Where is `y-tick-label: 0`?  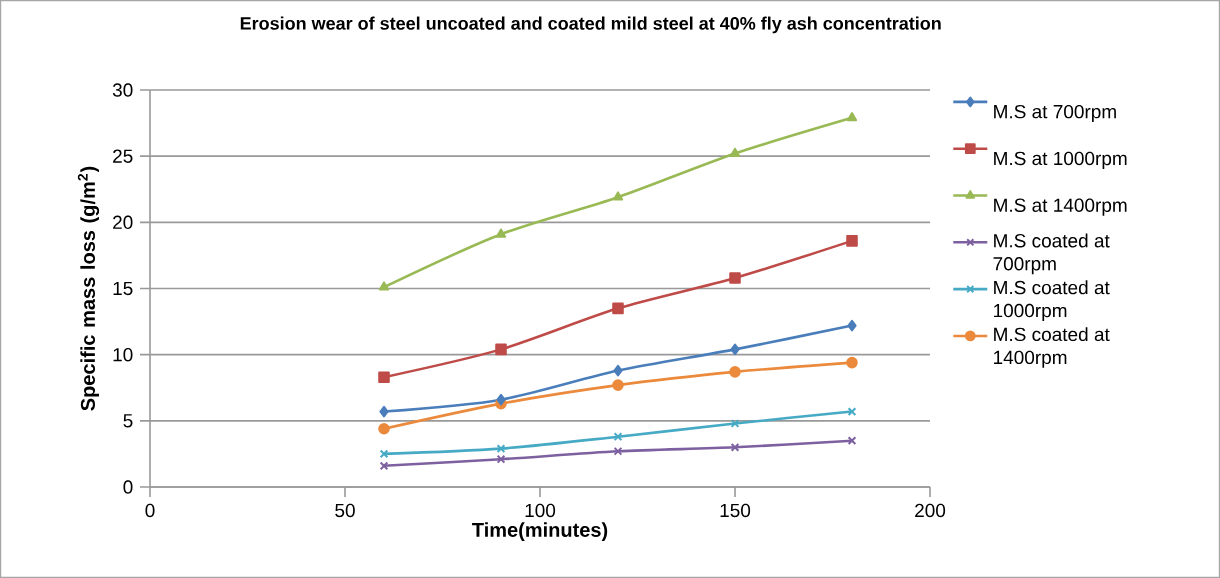
y-tick-label: 0 is located at coordinates (128, 487).